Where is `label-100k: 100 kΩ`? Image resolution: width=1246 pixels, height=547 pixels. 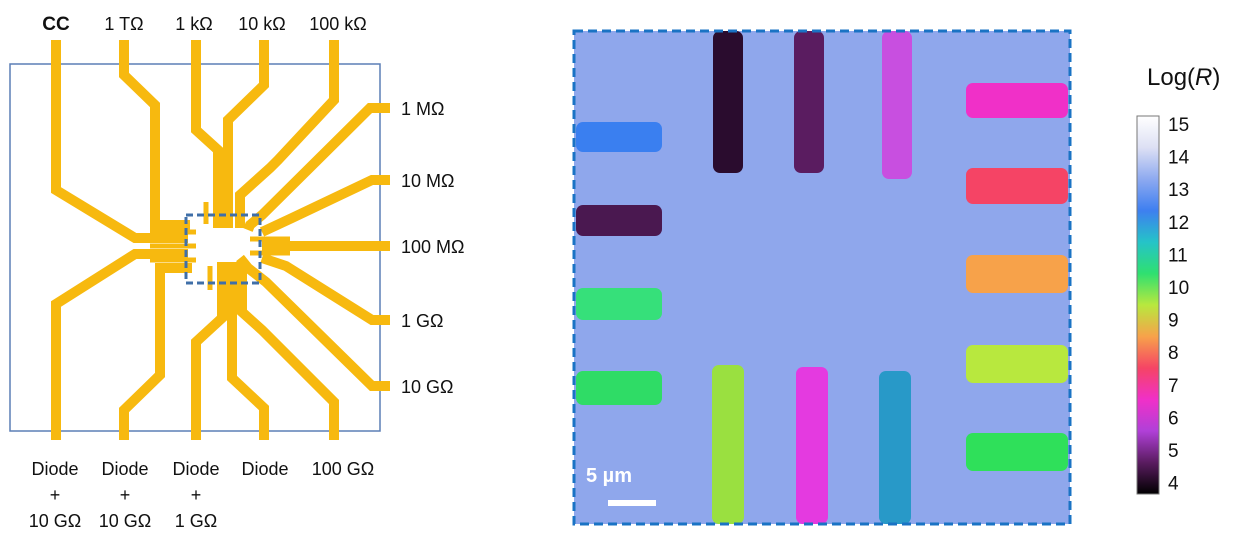
label-100k: 100 kΩ is located at coordinates (338, 24).